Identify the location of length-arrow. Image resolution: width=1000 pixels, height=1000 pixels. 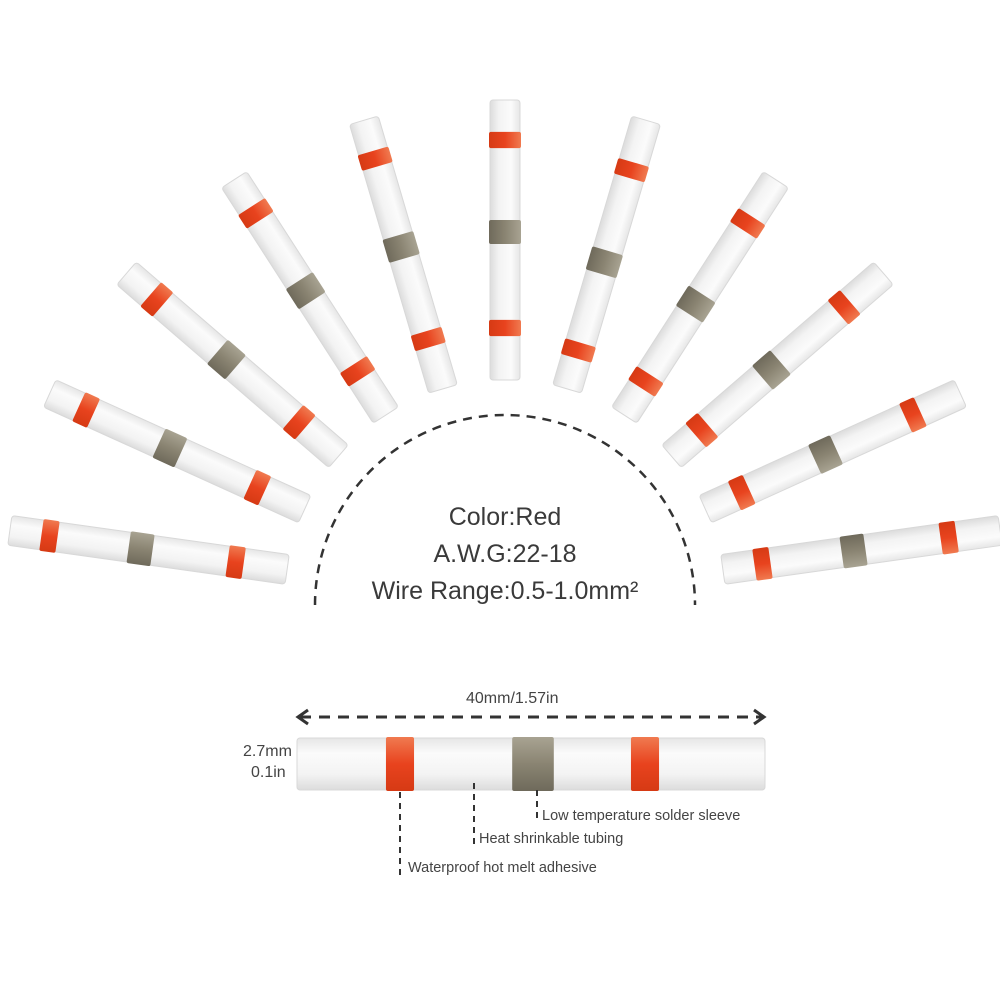
(531, 717).